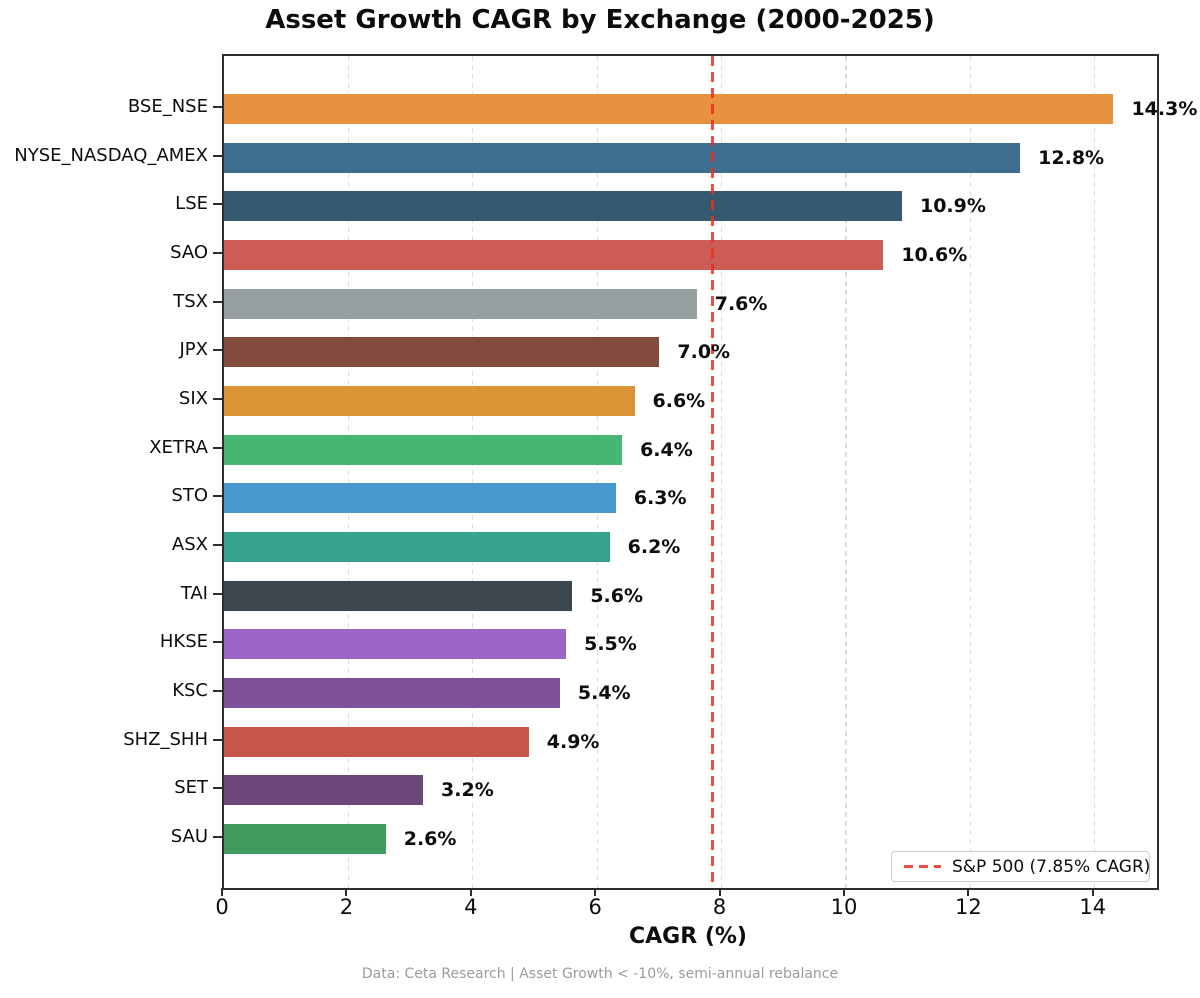  What do you see at coordinates (595, 907) in the screenshot?
I see `x-tick-label-6: 6` at bounding box center [595, 907].